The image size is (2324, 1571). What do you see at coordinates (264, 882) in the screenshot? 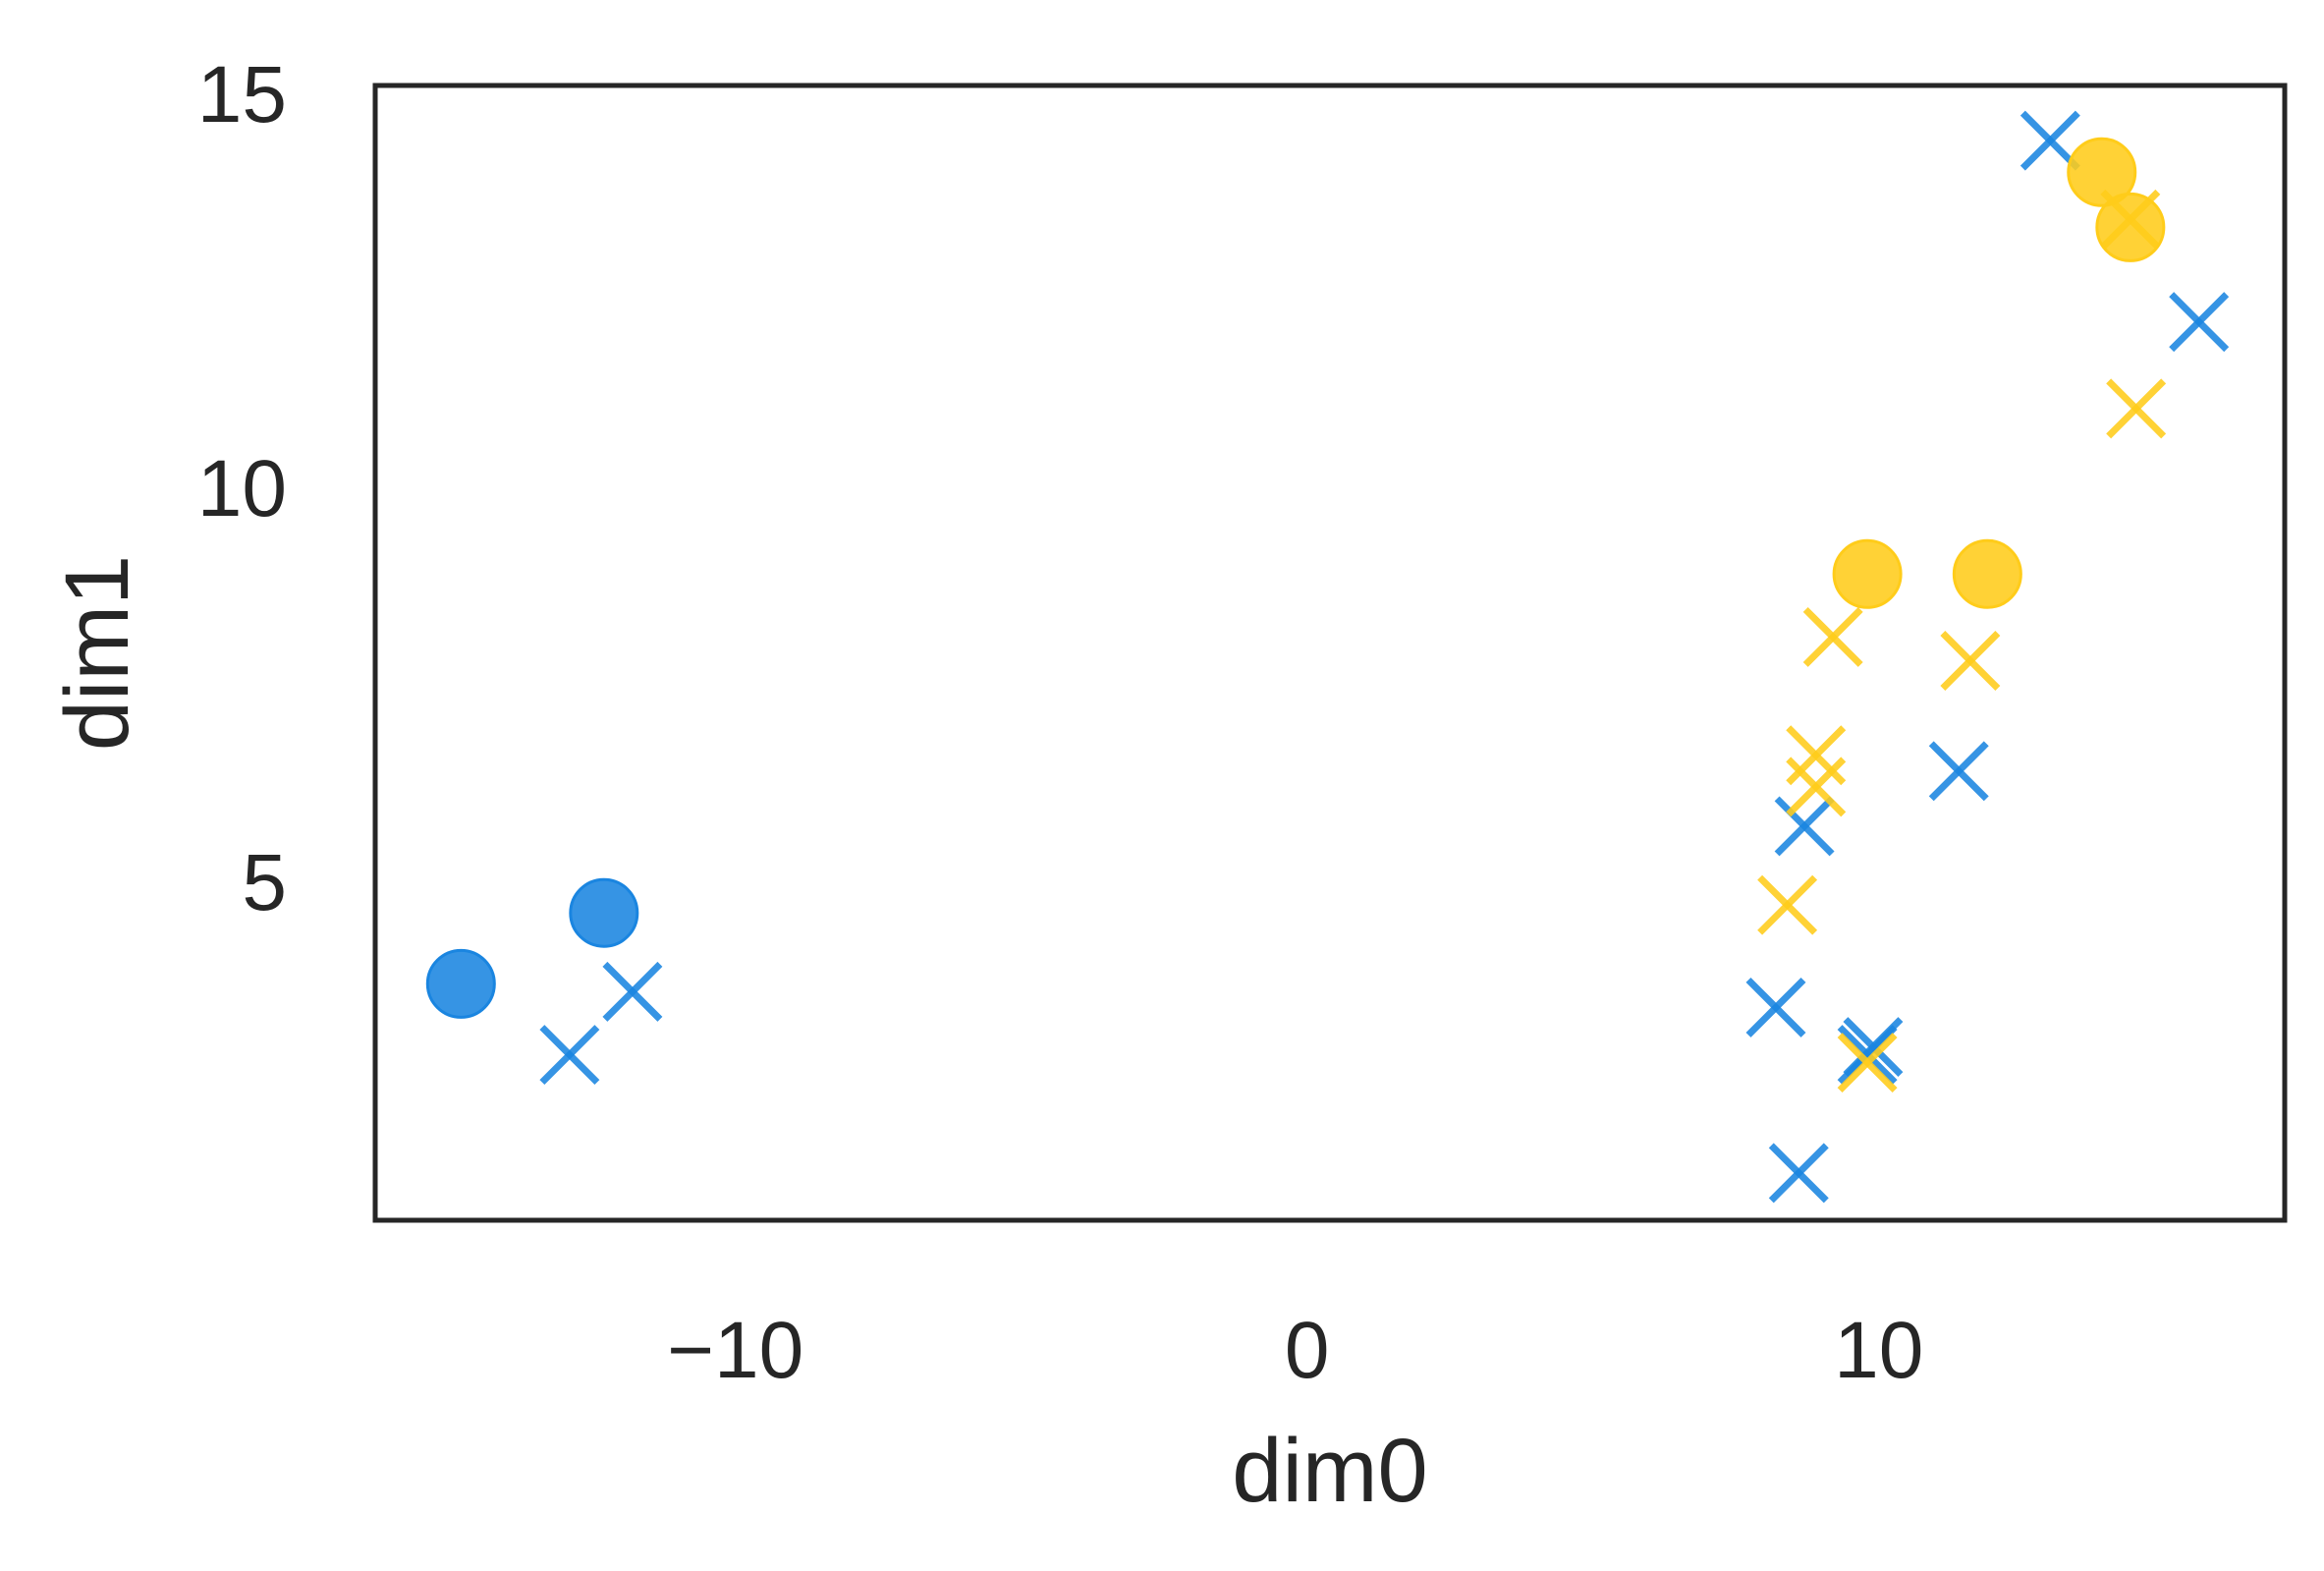
I see `y-tick-label: 5` at bounding box center [264, 882].